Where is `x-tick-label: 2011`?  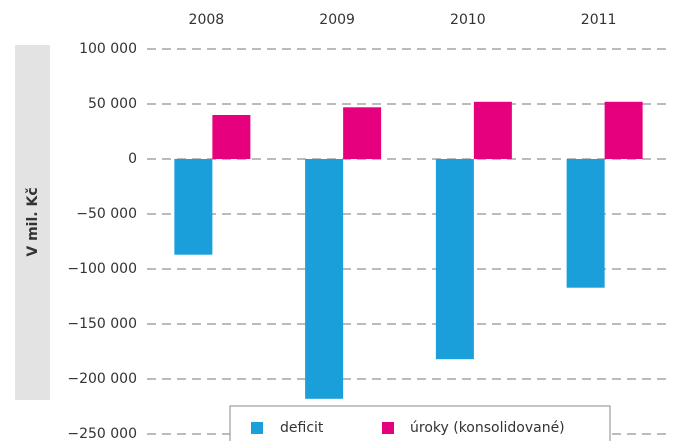 x-tick-label: 2011 is located at coordinates (599, 20).